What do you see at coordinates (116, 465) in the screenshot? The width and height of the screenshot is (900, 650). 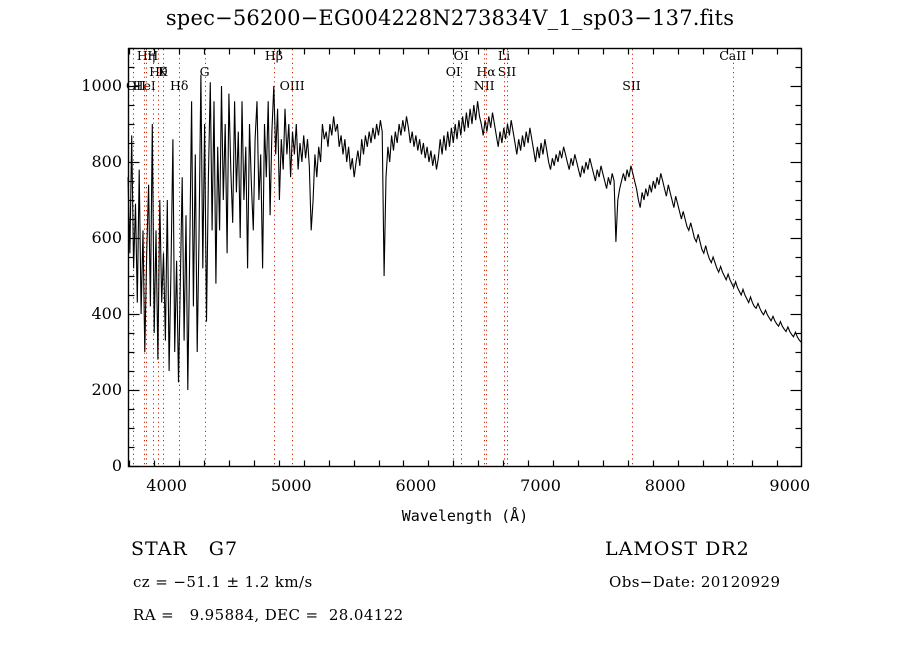 I see `y-tick-label: 0` at bounding box center [116, 465].